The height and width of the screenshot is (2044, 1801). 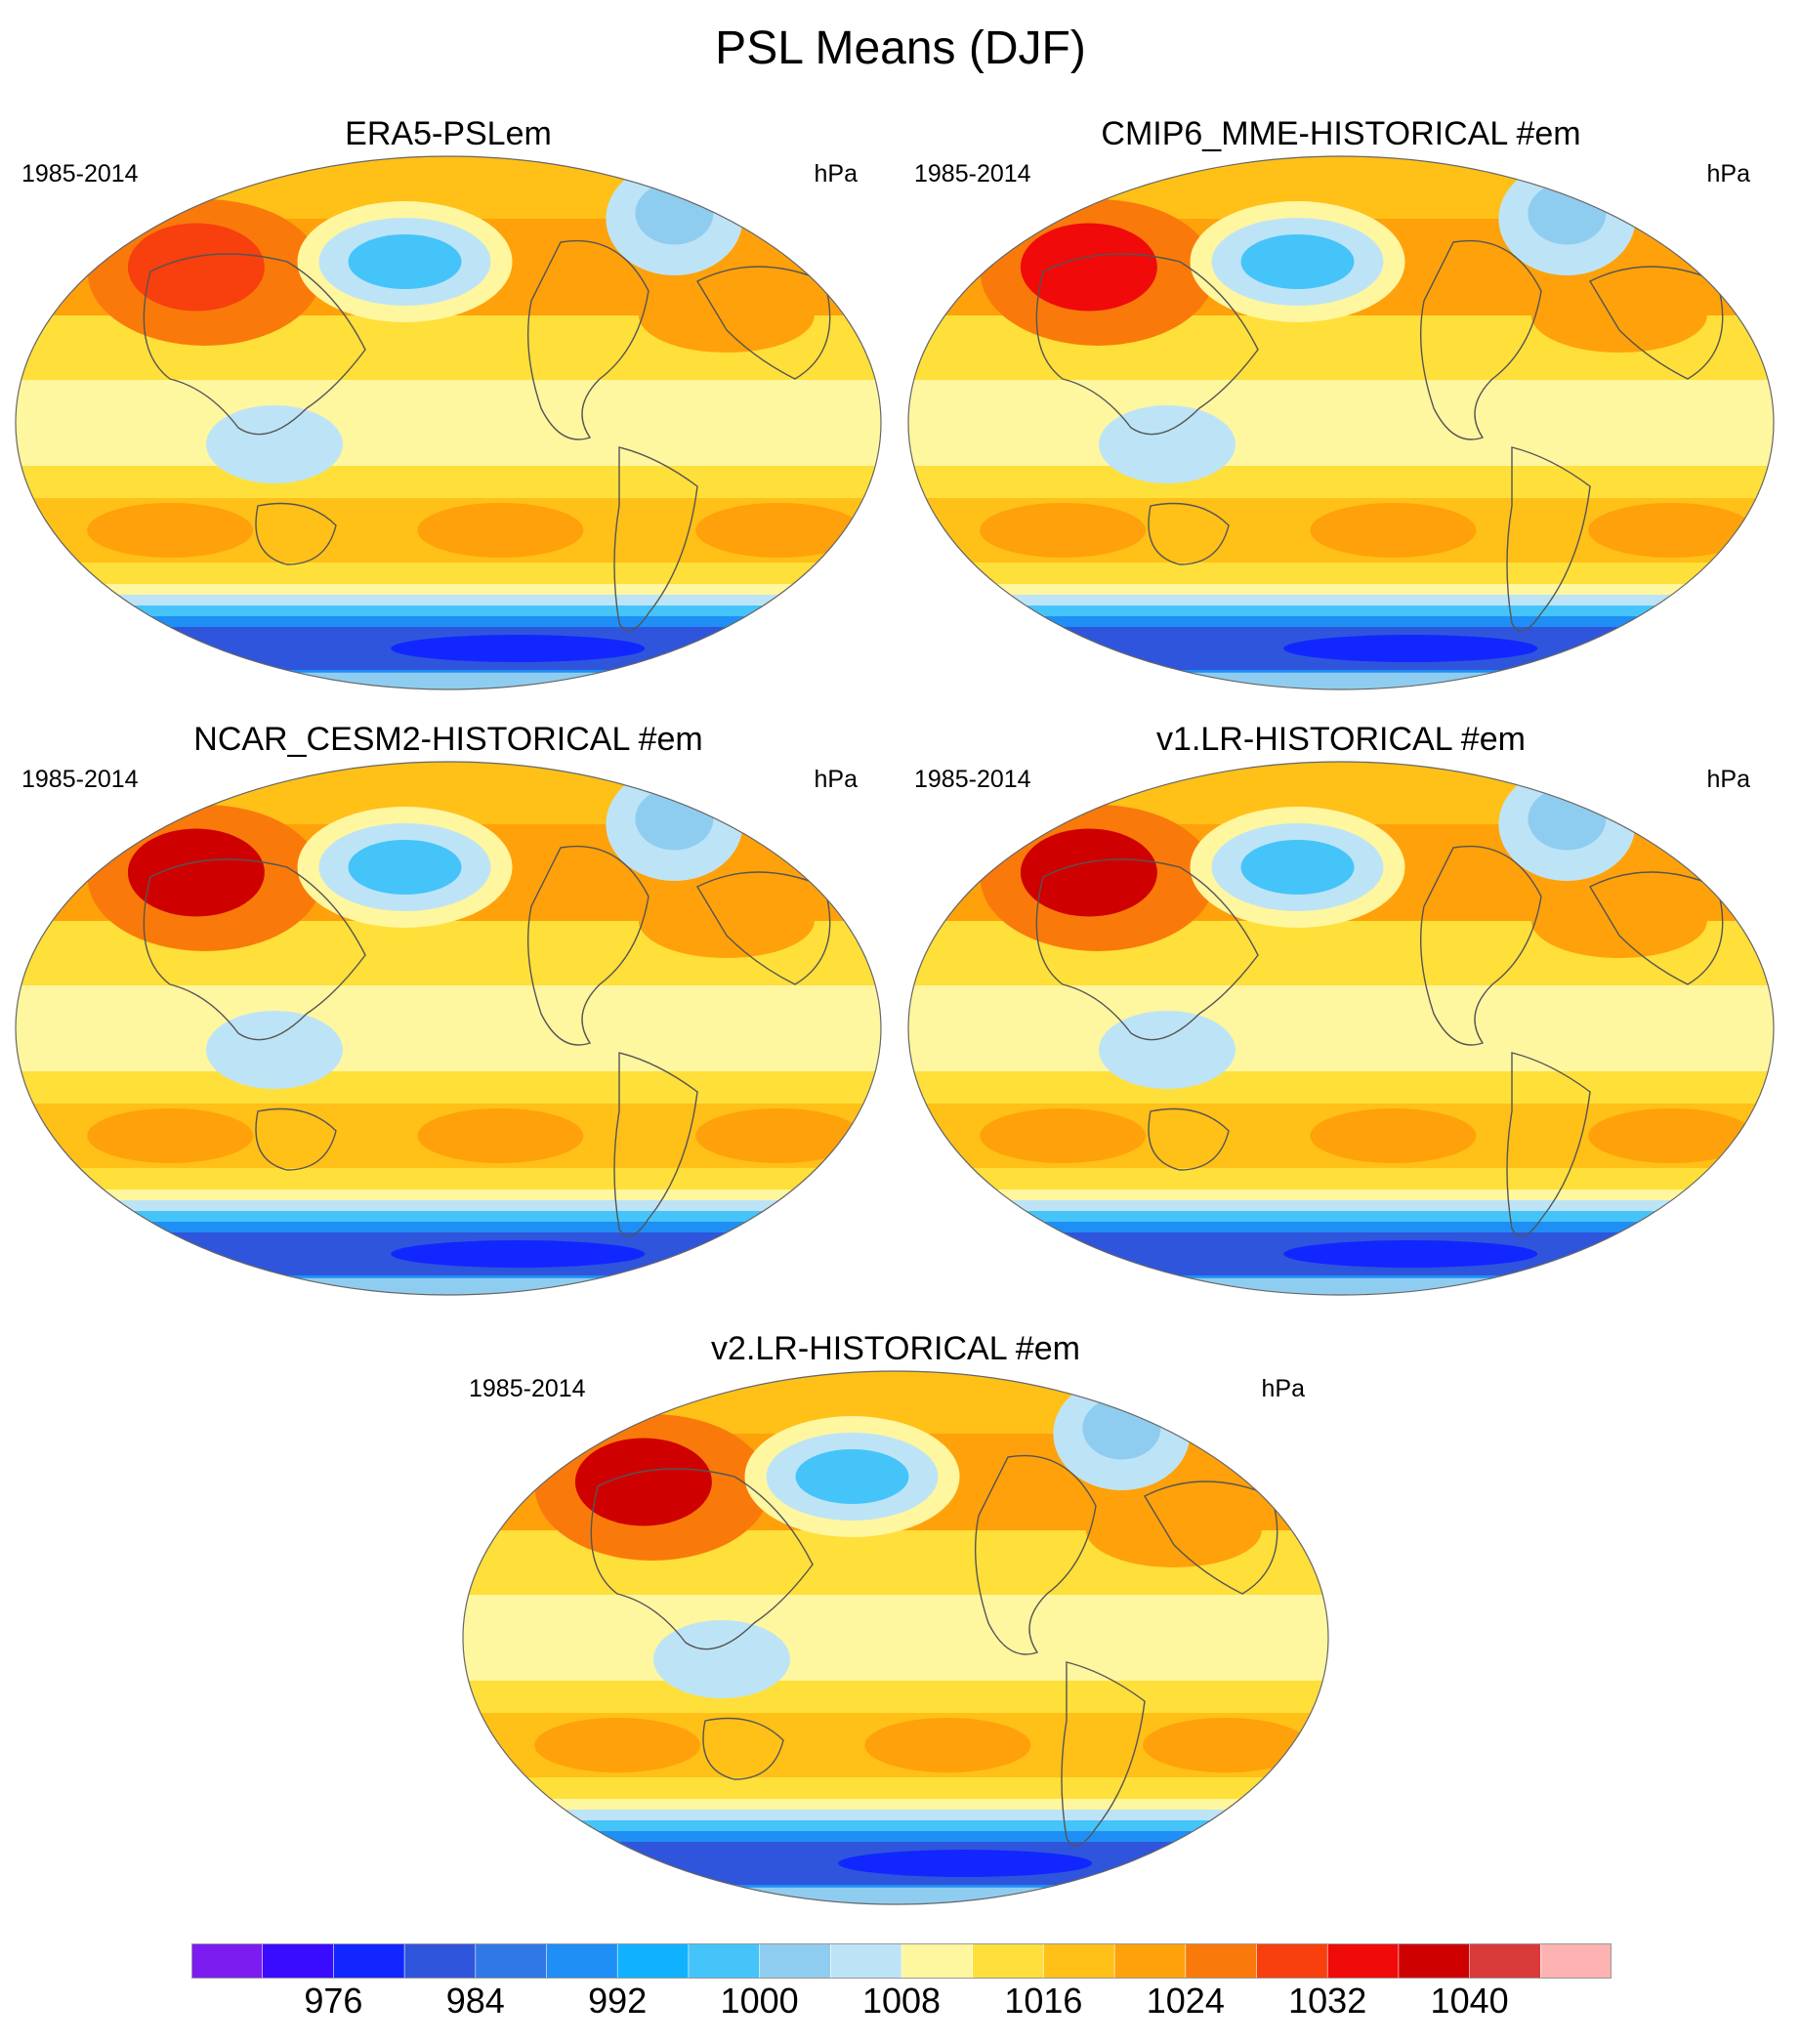 I want to click on panel-title: ERA5-PSLem, so click(x=448, y=133).